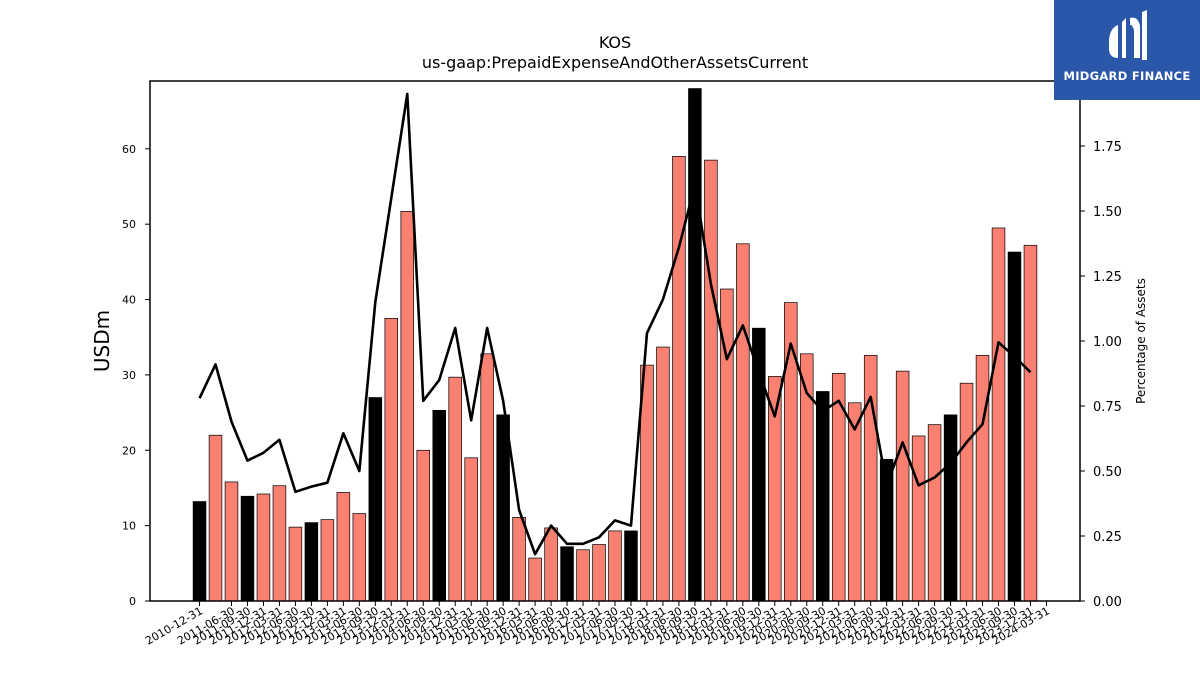 Image resolution: width=1200 pixels, height=675 pixels. What do you see at coordinates (132, 601) in the screenshot?
I see `y-tick-label: 0` at bounding box center [132, 601].